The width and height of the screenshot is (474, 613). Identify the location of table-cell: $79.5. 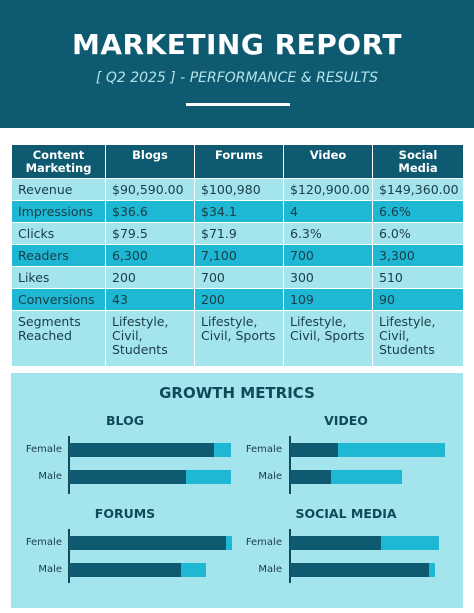
(150, 233).